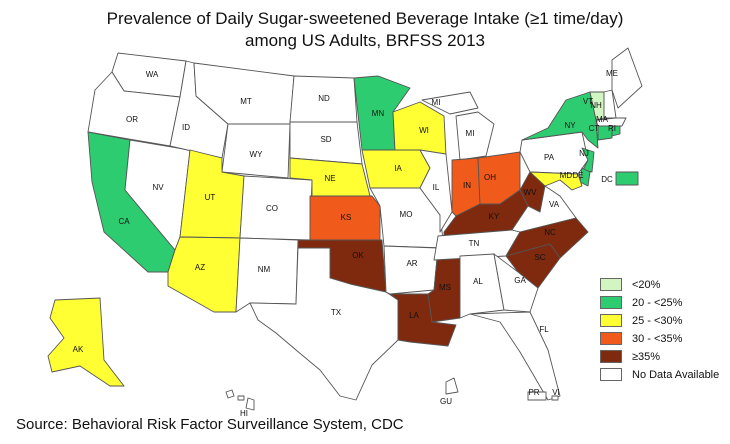  What do you see at coordinates (627, 78) in the screenshot?
I see `state-me` at bounding box center [627, 78].